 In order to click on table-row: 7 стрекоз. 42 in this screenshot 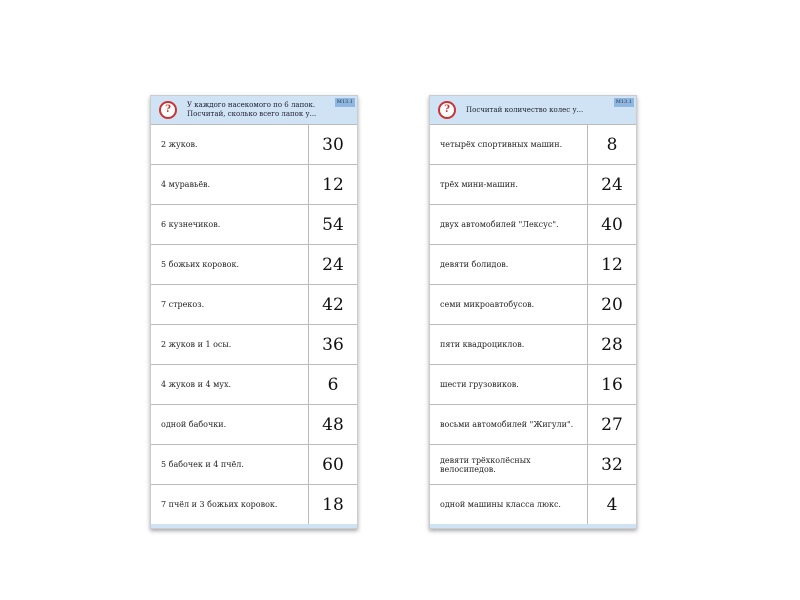, I will do `click(254, 304)`.